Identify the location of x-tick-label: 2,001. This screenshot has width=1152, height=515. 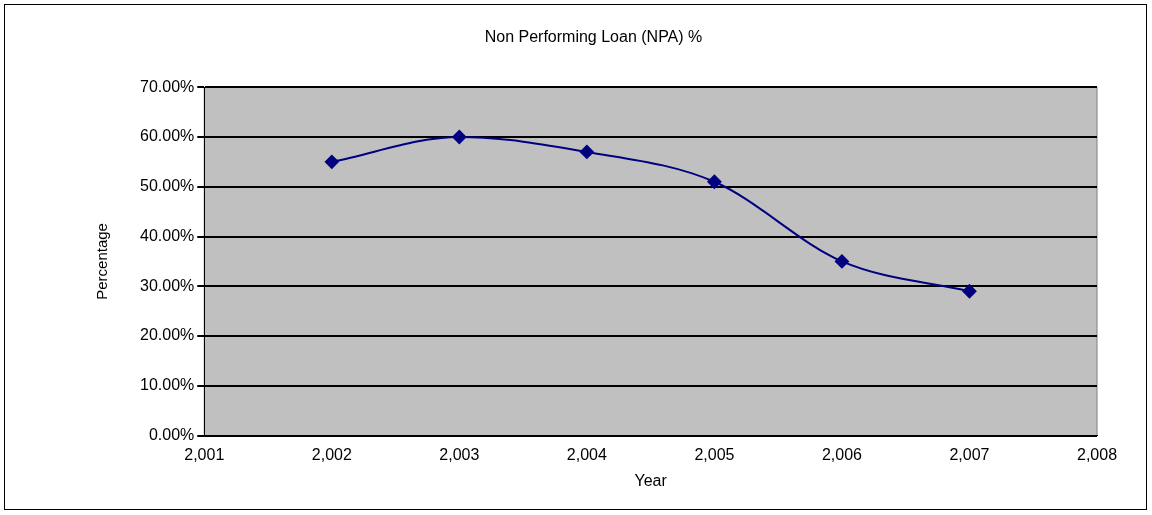
(204, 454).